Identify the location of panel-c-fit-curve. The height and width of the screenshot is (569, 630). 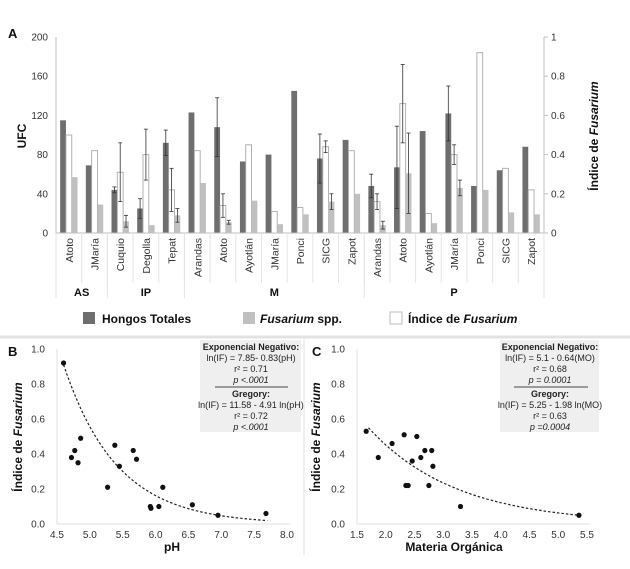
(474, 471).